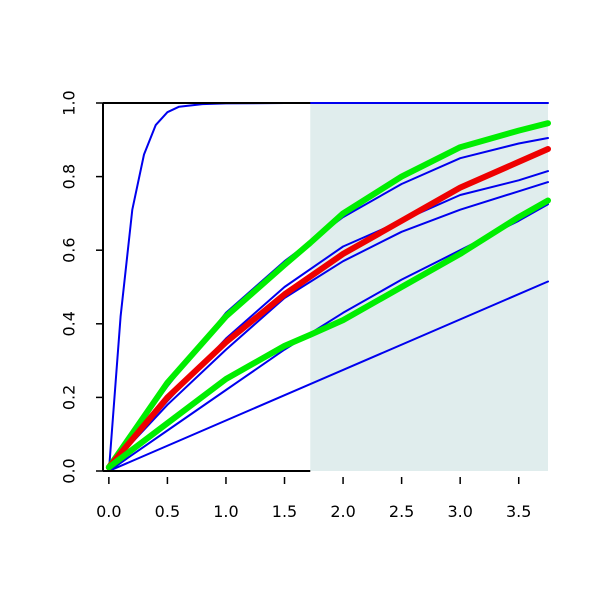  I want to click on y-tick-label-0: 0.0, so click(69, 470).